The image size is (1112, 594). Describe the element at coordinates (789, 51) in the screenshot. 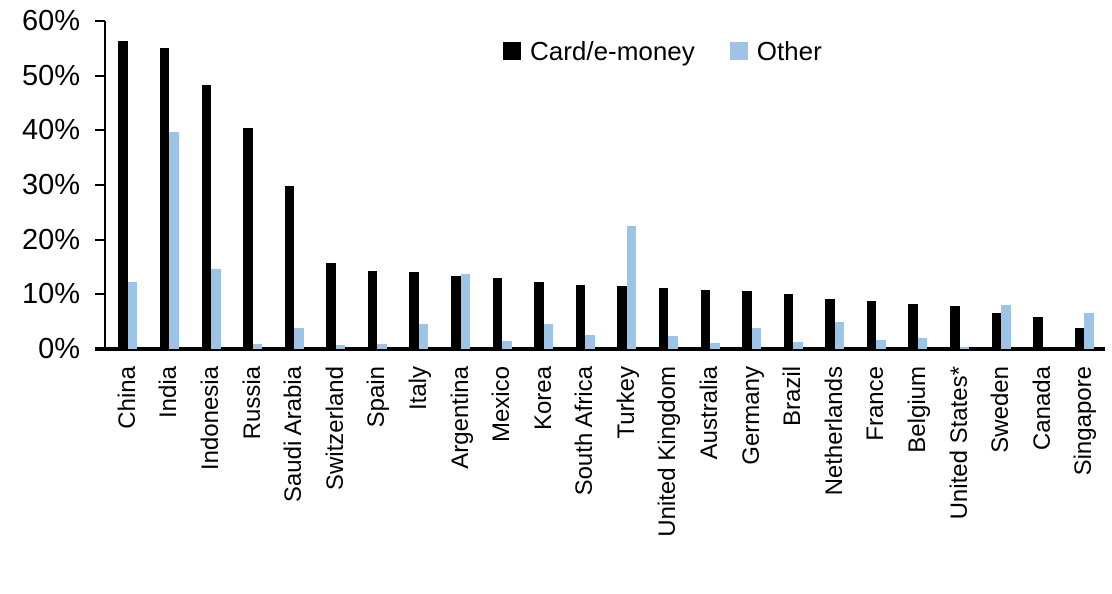

I see `legend-label-other: Other` at that location.